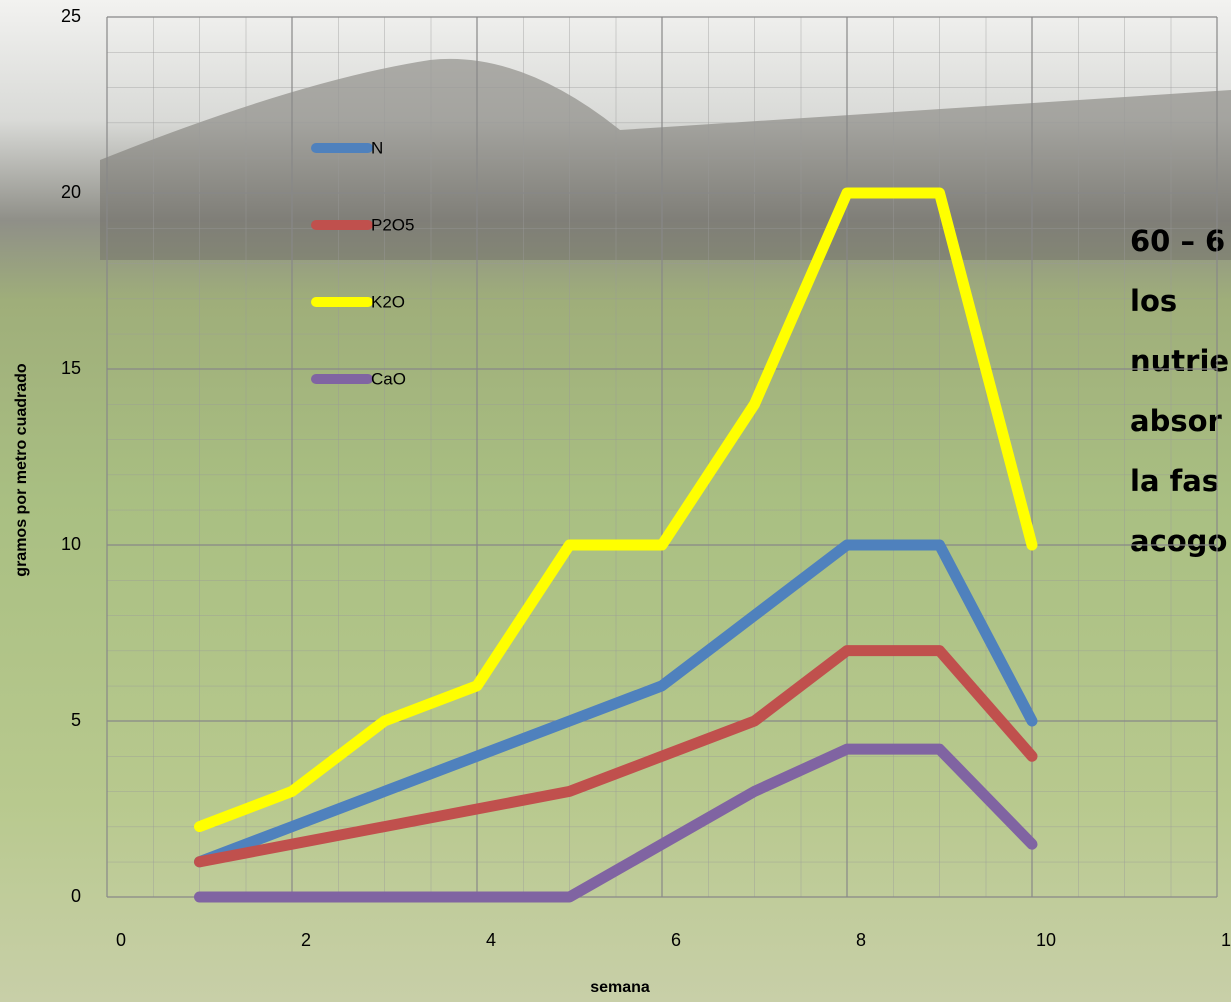 Image resolution: width=1231 pixels, height=1002 pixels. Describe the element at coordinates (1178, 541) in the screenshot. I see `annotation-line: acogo` at that location.